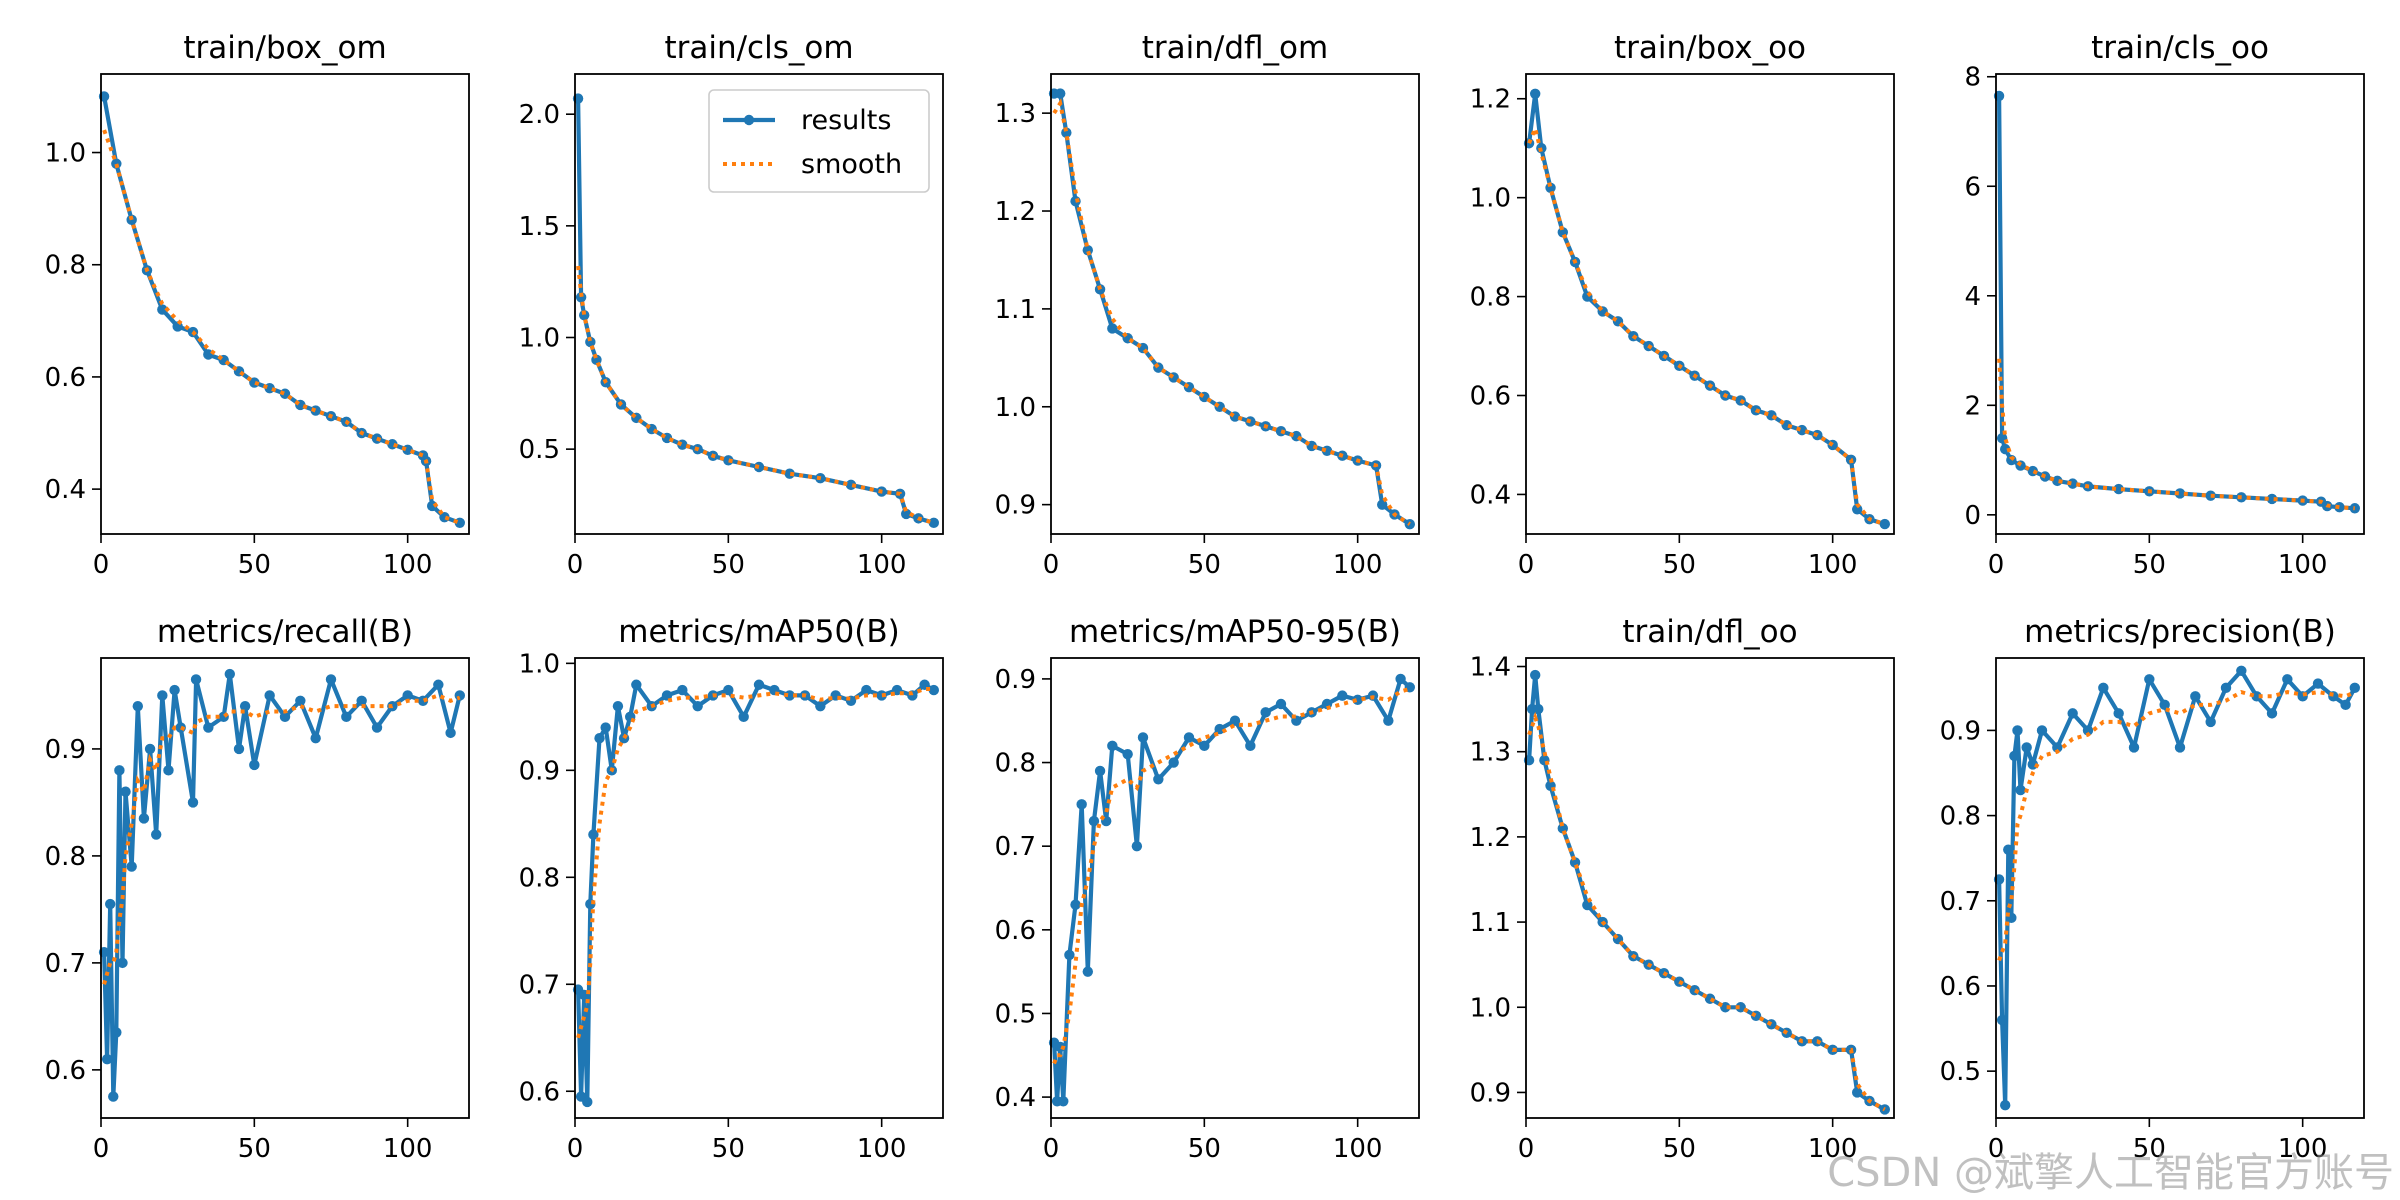 Image resolution: width=2400 pixels, height=1200 pixels. I want to click on subplot-title: train/dfl_om, so click(1235, 48).